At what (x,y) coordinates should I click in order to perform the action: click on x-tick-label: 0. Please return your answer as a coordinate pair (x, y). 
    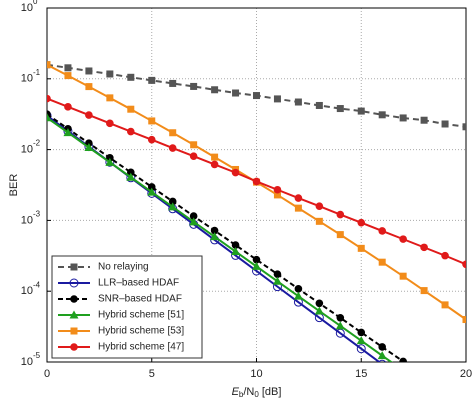
    Looking at the image, I should click on (47, 374).